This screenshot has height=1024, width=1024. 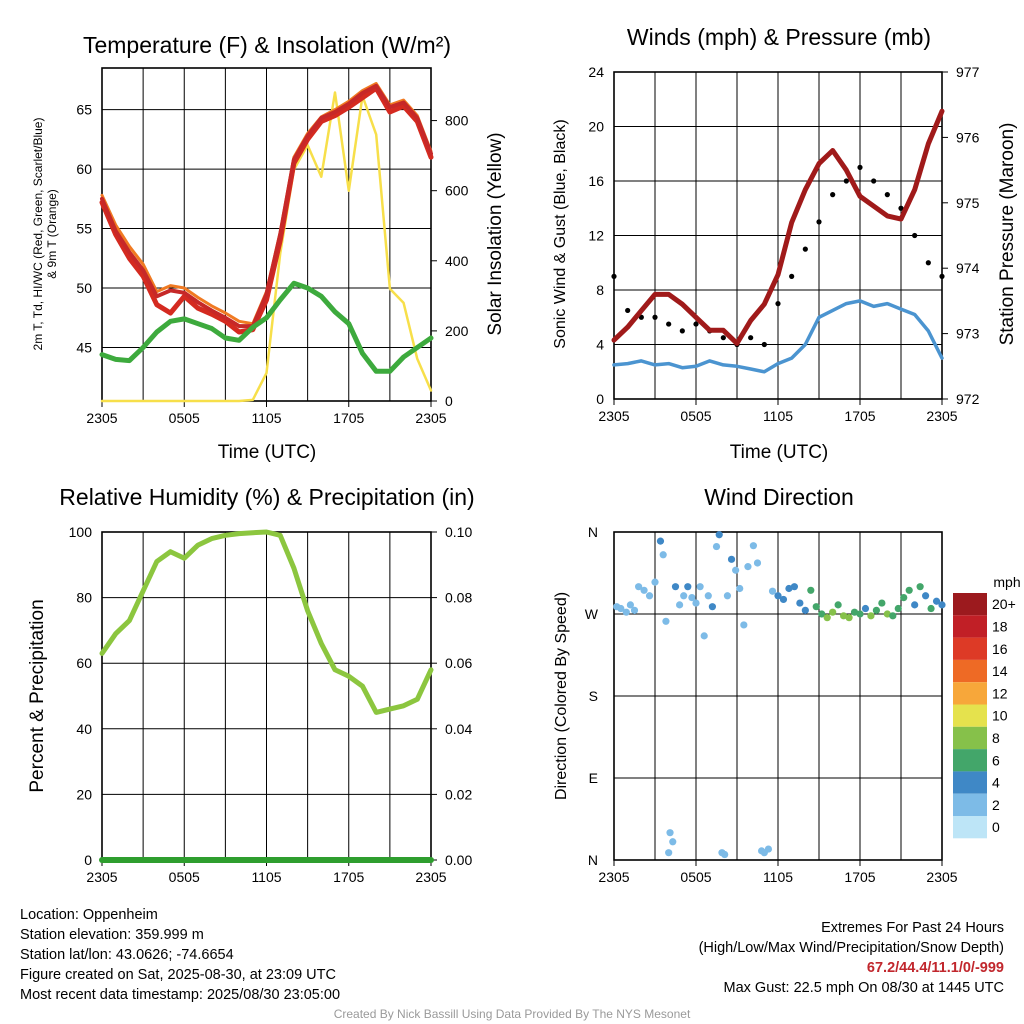 I want to click on temp-y2-tick-label: 400, so click(x=457, y=261).